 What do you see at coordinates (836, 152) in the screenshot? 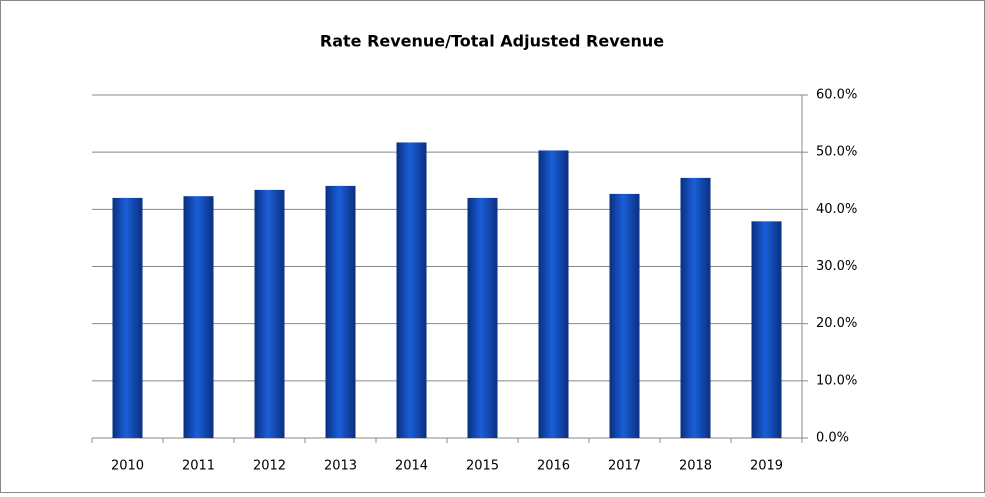
I see `y-tick-label: 50.0%` at bounding box center [836, 152].